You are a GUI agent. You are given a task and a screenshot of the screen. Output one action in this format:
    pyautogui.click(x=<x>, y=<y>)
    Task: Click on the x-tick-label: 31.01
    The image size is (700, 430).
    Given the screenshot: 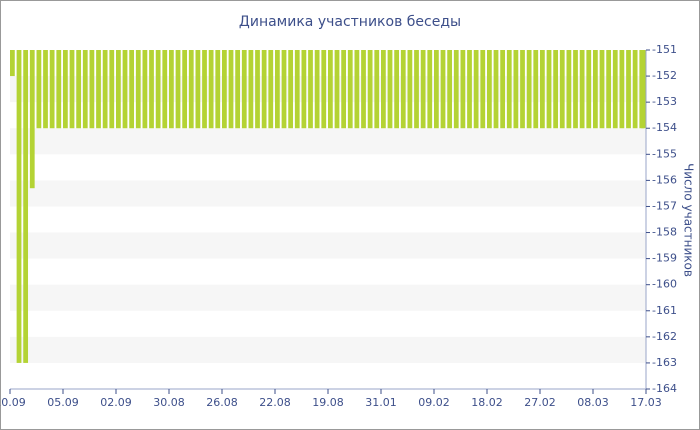 What is the action you would take?
    pyautogui.click(x=381, y=402)
    